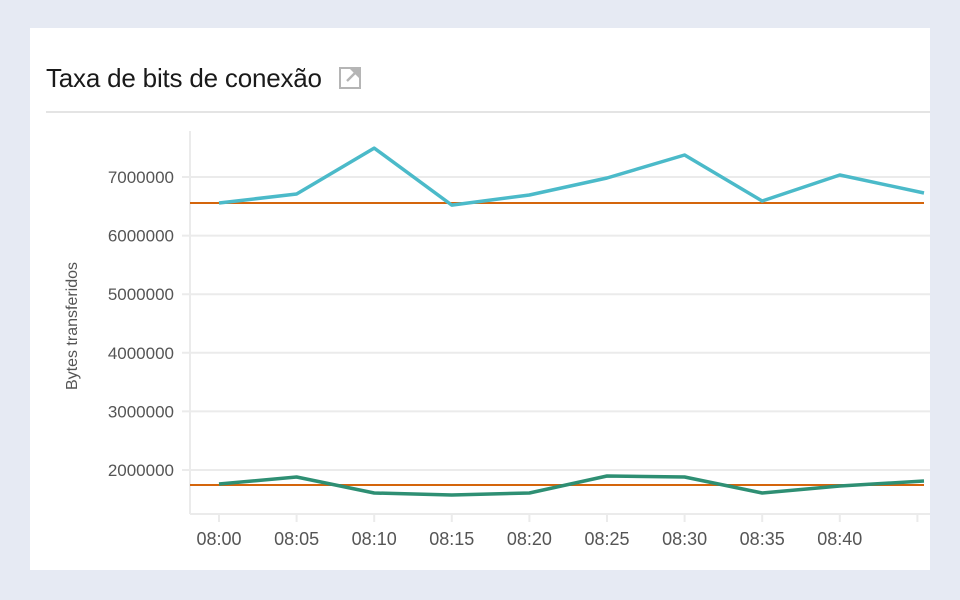 The width and height of the screenshot is (960, 600). I want to click on x-tick-label: 08:30, so click(684, 539).